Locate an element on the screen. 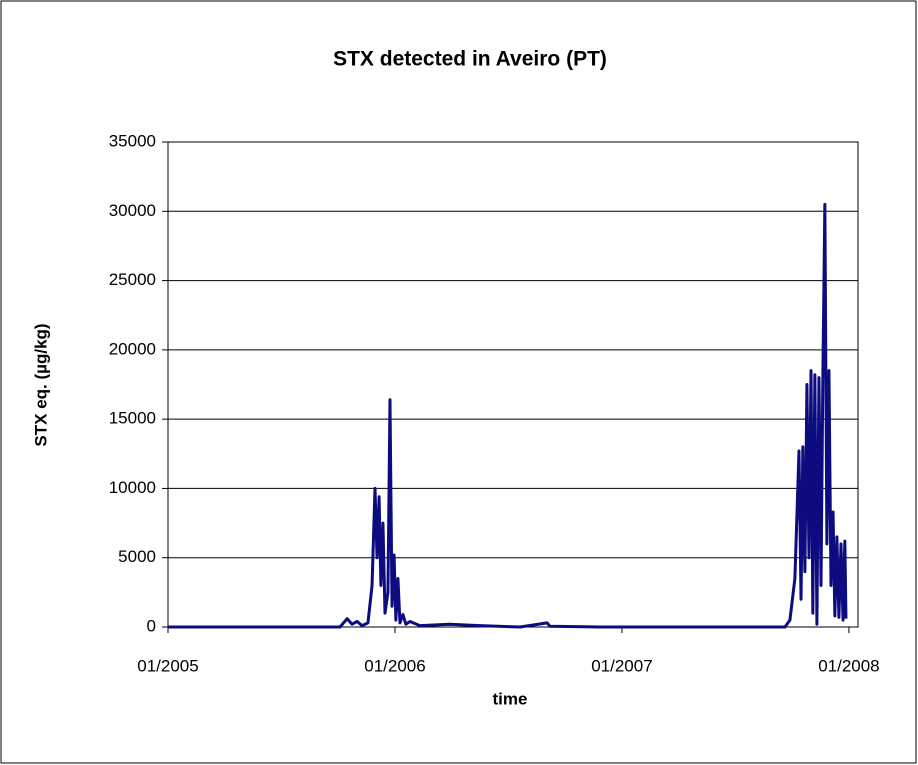  x-tick-label: 01/2005 is located at coordinates (167, 665).